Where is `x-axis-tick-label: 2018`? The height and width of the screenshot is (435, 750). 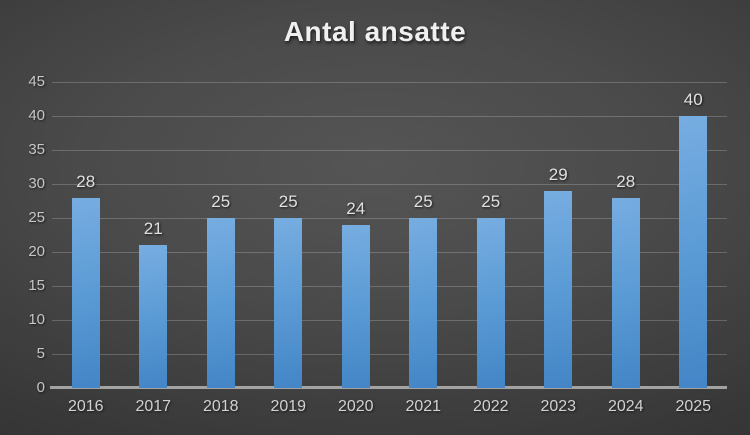
x-axis-tick-label: 2018 is located at coordinates (220, 406).